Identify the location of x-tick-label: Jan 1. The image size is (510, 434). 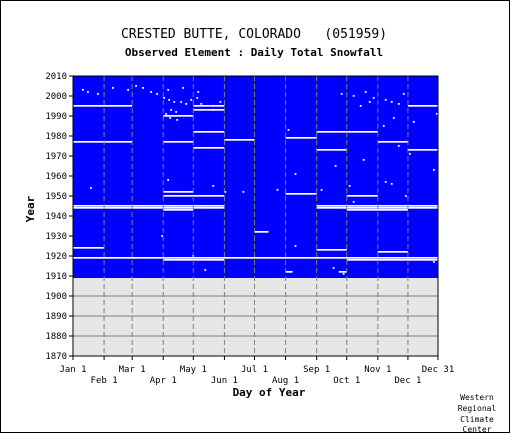
(72, 370).